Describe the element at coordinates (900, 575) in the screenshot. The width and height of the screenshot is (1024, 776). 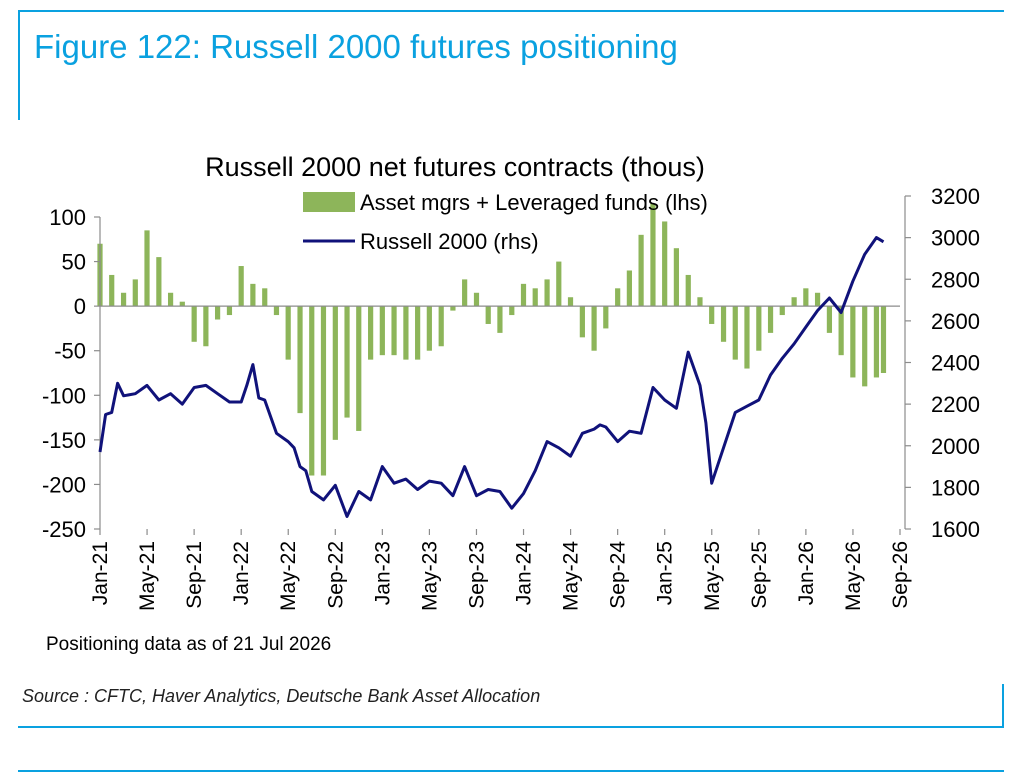
I see `x-tick-label: Sep-26` at that location.